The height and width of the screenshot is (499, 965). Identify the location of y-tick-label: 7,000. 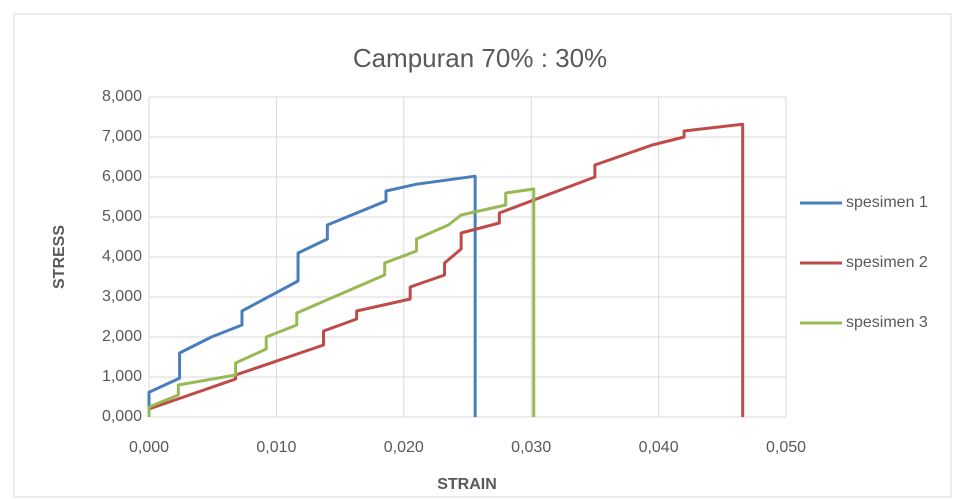
(122, 136).